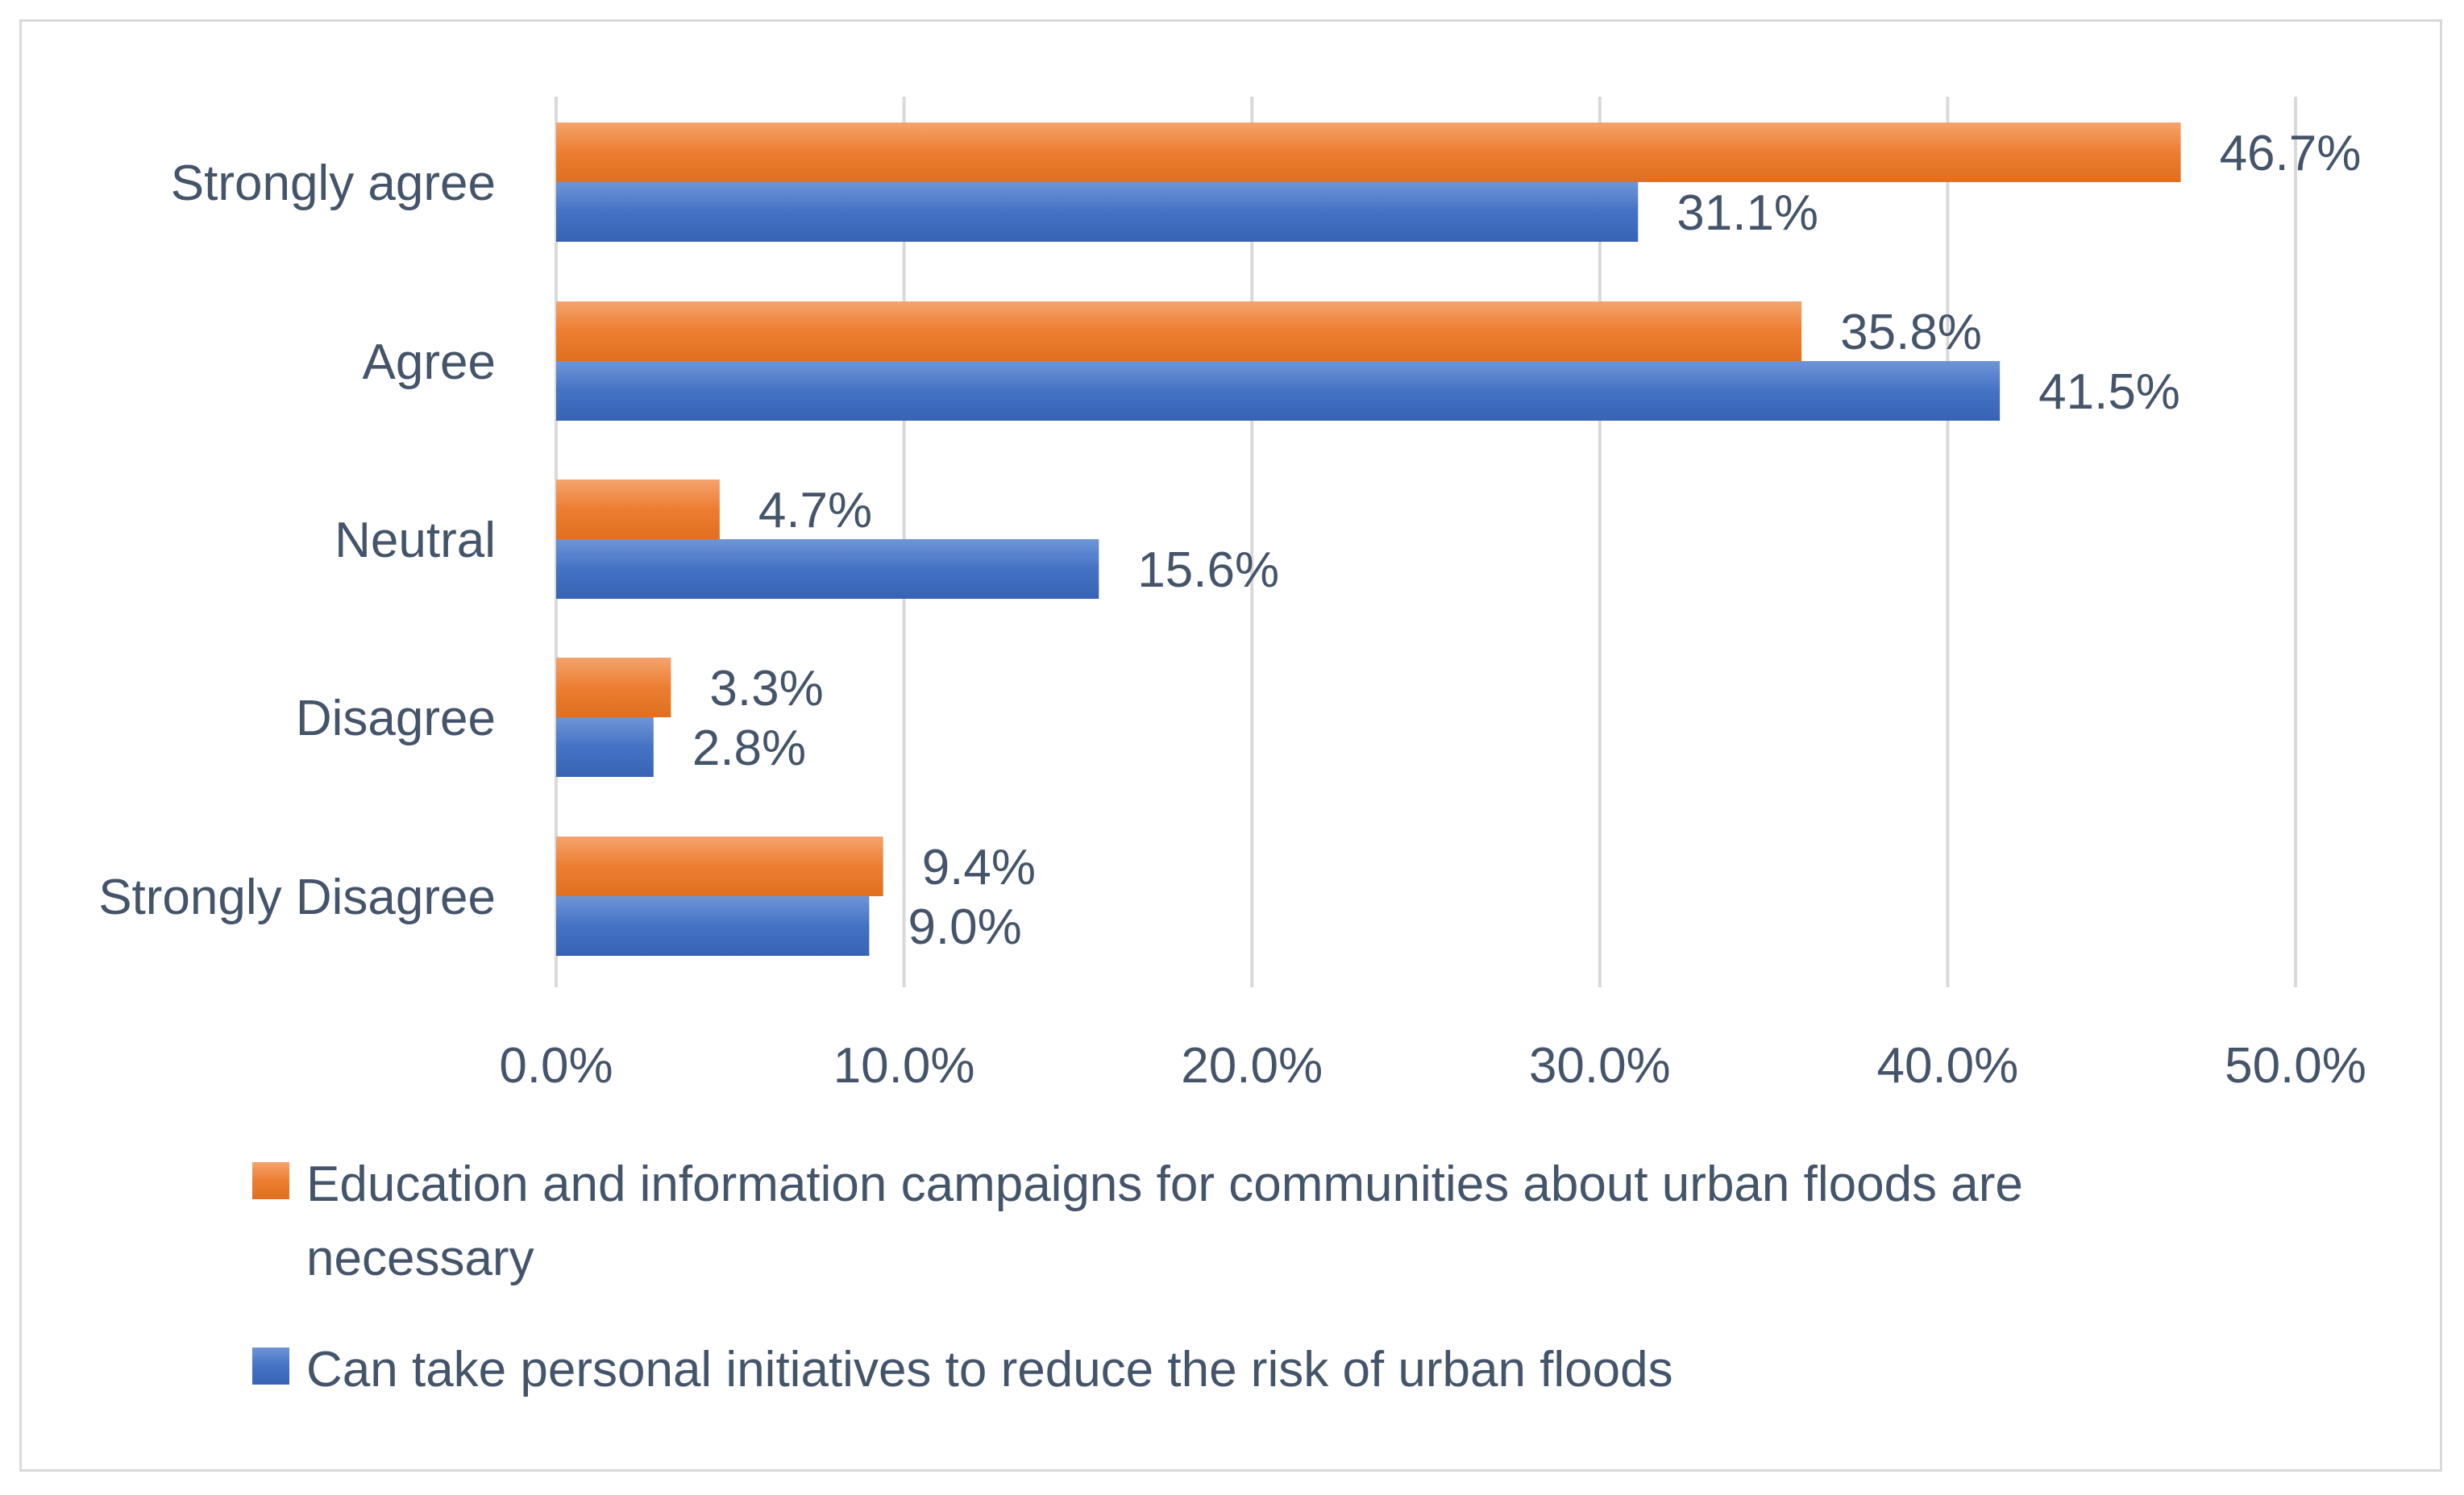  I want to click on category-label: Neutral, so click(415, 540).